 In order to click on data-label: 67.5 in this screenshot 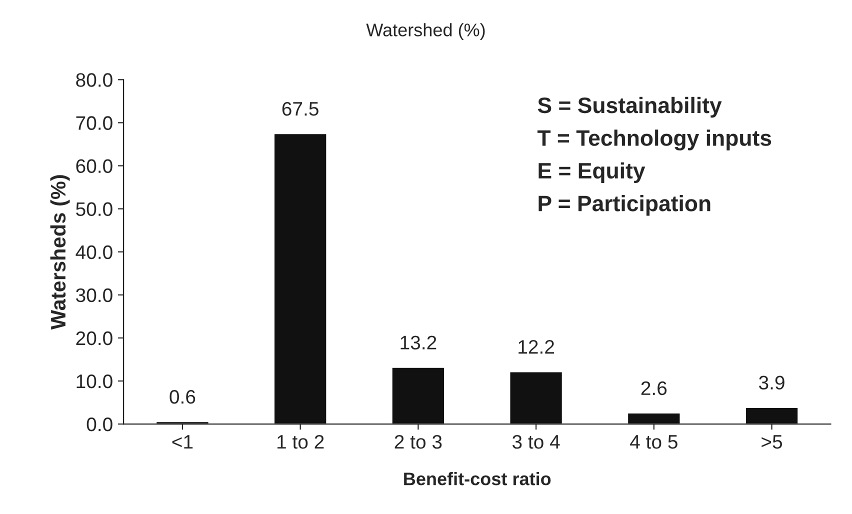, I will do `click(300, 109)`.